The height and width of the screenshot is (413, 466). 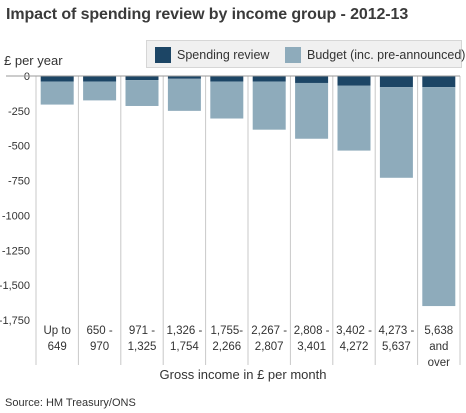 What do you see at coordinates (269, 347) in the screenshot?
I see `x-tick-label-line: 2,807` at bounding box center [269, 347].